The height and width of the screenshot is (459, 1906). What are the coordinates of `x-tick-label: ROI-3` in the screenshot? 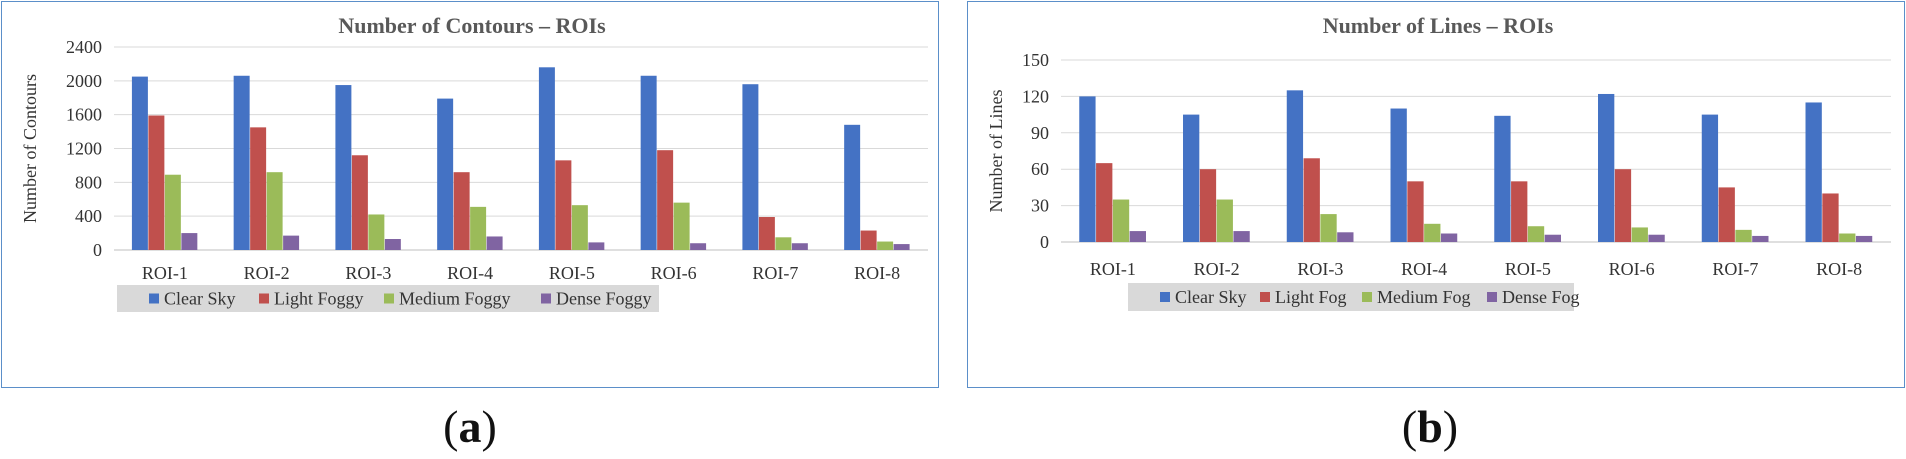 It's located at (1320, 269).